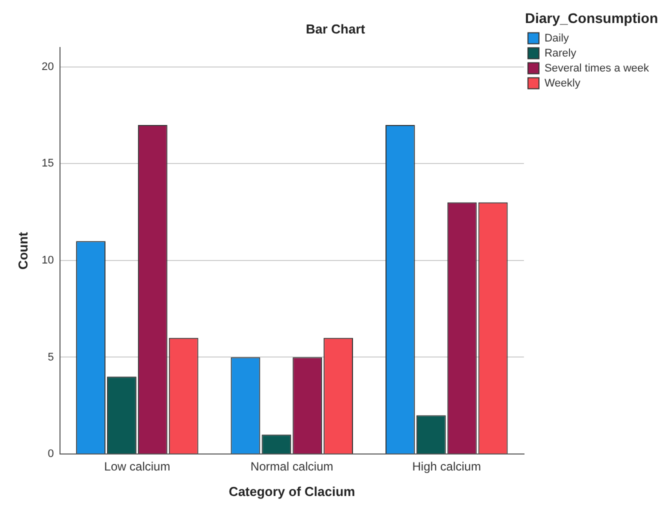 The width and height of the screenshot is (671, 520). Describe the element at coordinates (48, 164) in the screenshot. I see `y-tick-label: 15` at that location.